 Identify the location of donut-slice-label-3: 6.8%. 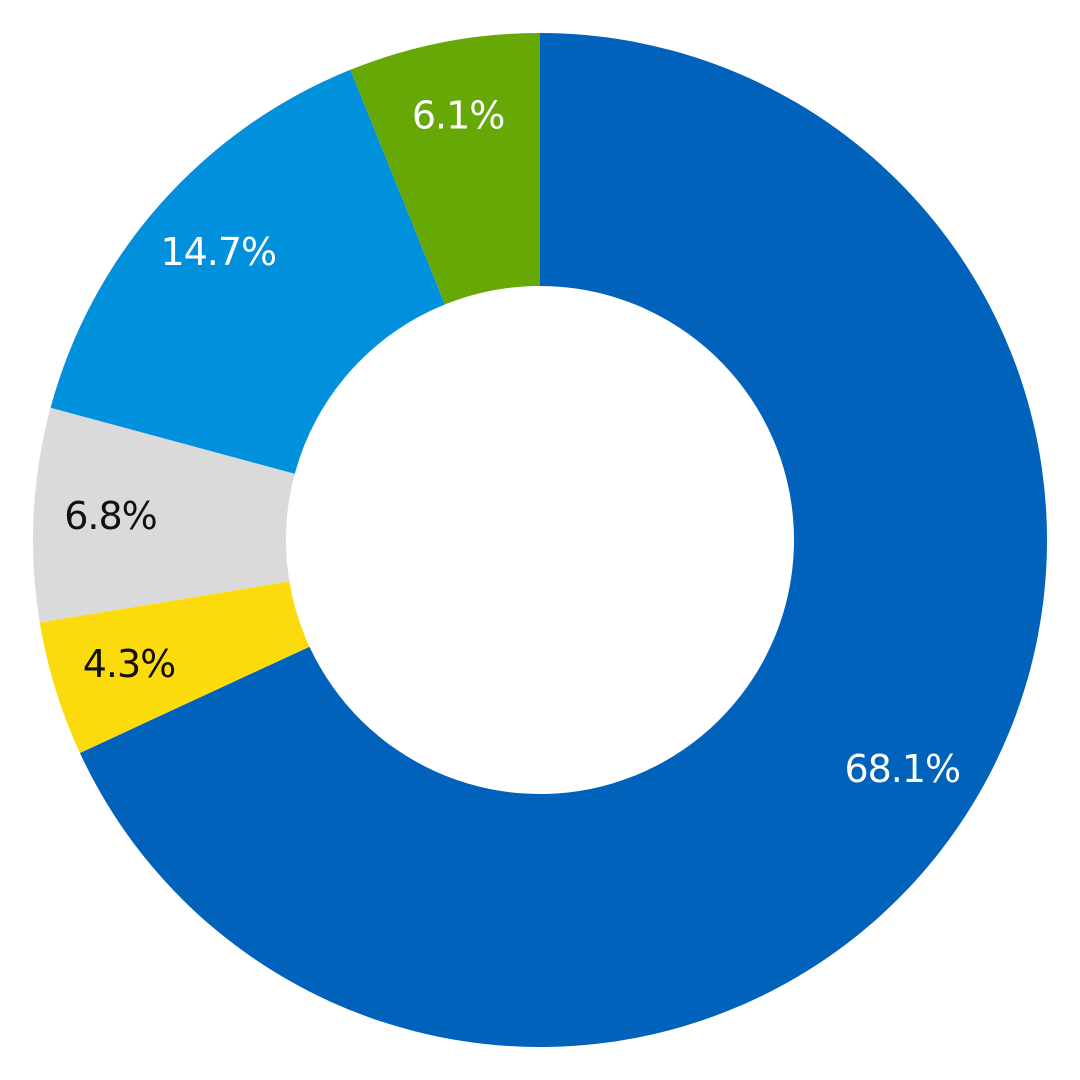
(110, 516).